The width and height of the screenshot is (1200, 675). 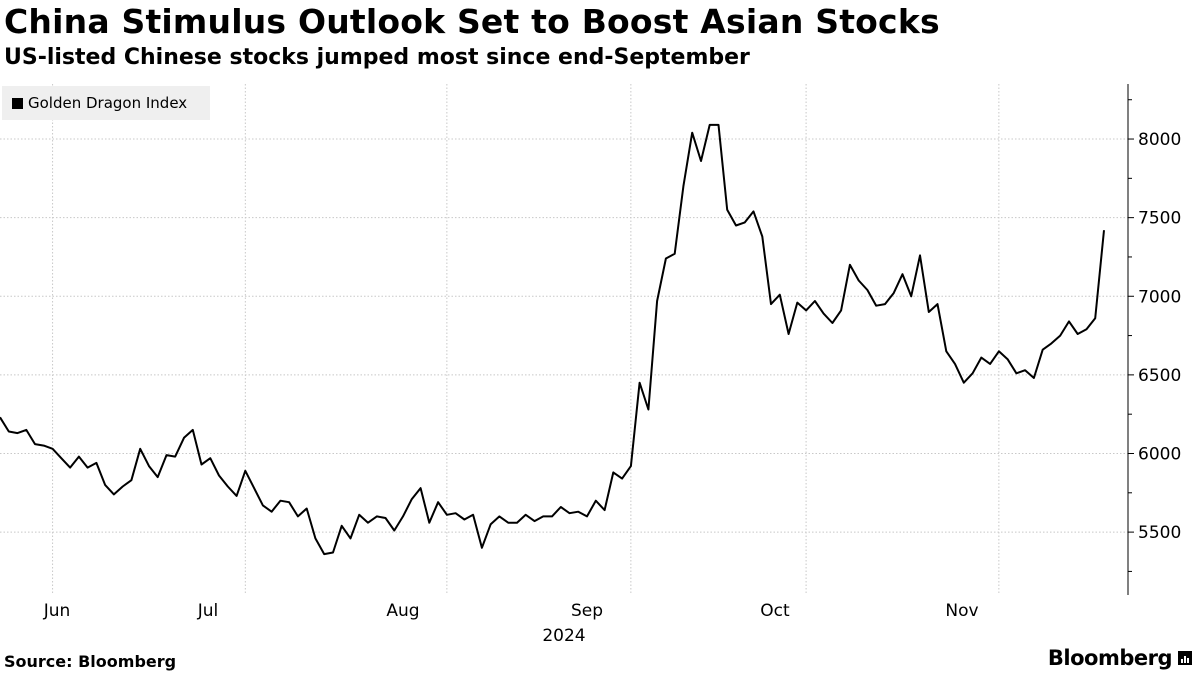 What do you see at coordinates (402, 611) in the screenshot?
I see `x-tick-label: Aug` at bounding box center [402, 611].